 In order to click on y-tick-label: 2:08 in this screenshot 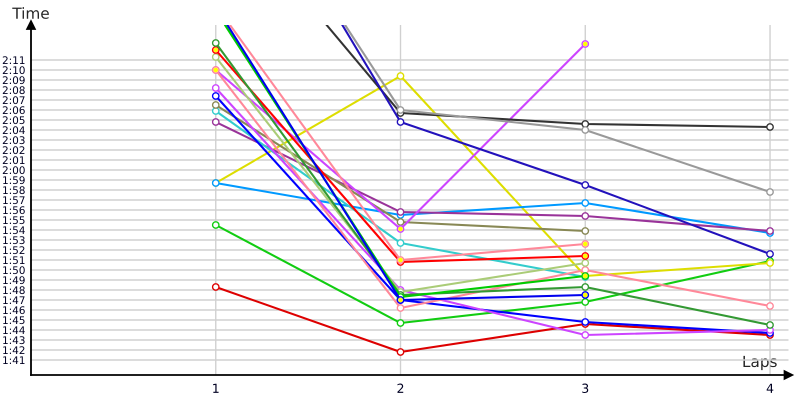, I will do `click(13, 90)`.